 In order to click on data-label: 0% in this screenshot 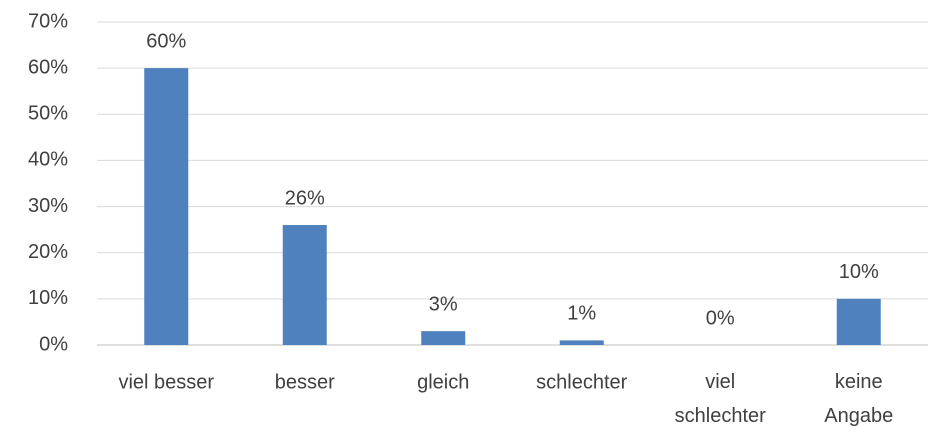, I will do `click(720, 318)`.